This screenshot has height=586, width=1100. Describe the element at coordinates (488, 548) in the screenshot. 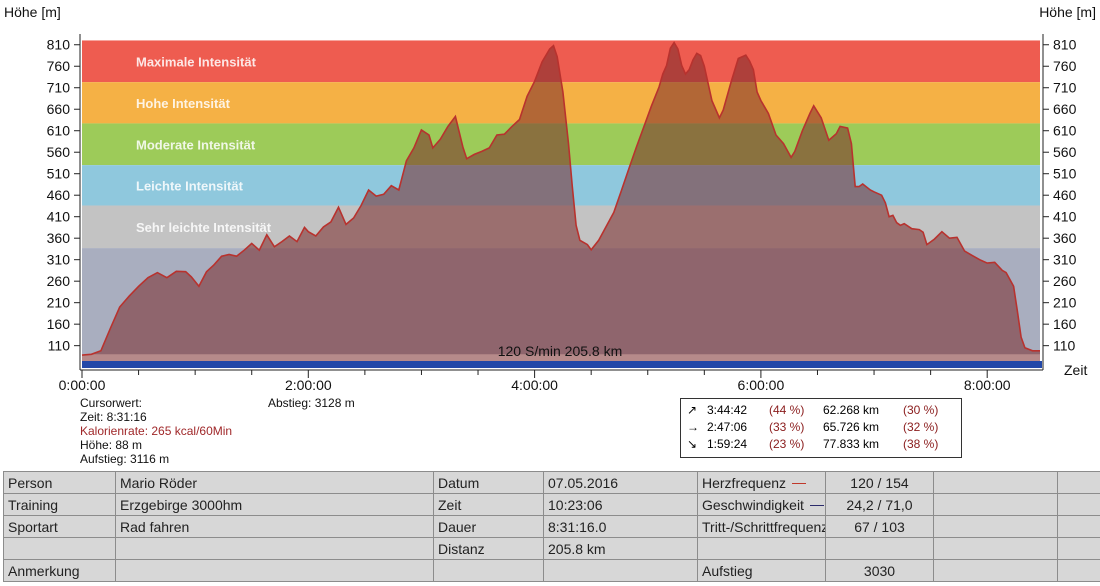

I see `distanz-label: Distanz` at that location.